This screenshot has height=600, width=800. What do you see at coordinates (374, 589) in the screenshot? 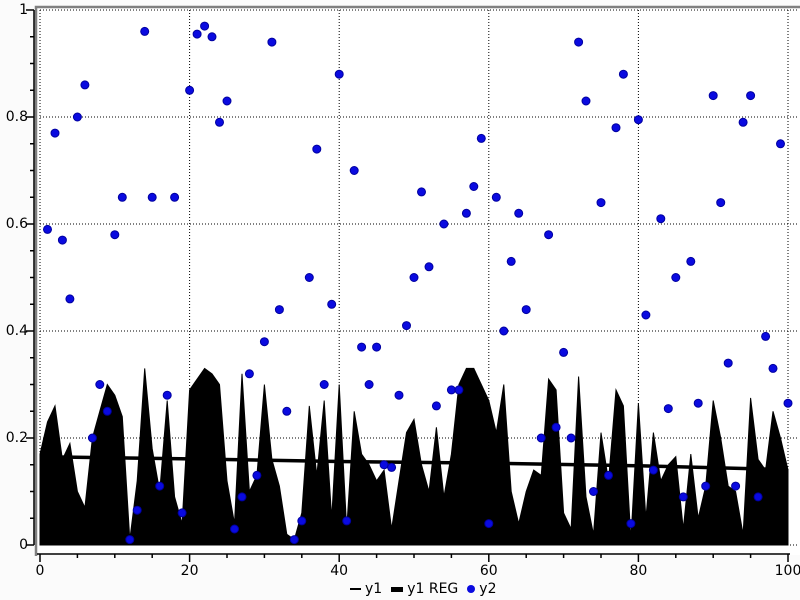
I see `legend-label-y1: y1` at bounding box center [374, 589].